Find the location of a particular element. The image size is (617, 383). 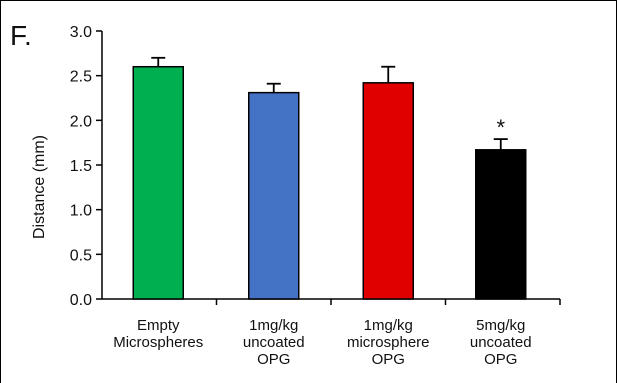

y-tick-label: 1.5 is located at coordinates (81, 166).